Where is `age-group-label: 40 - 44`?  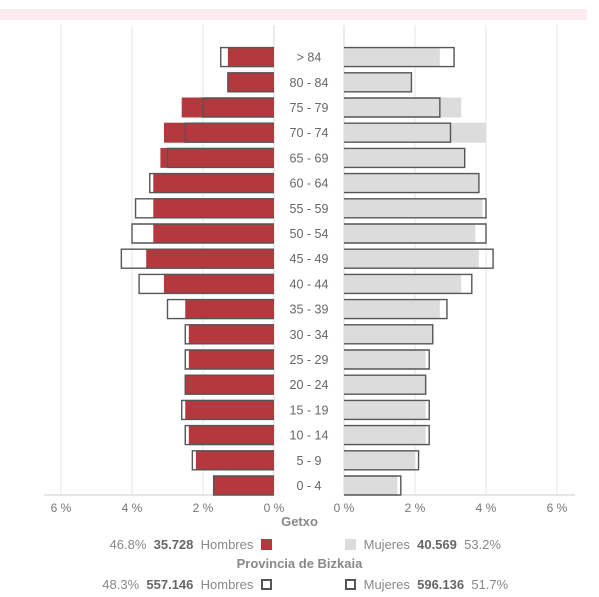
age-group-label: 40 - 44 is located at coordinates (309, 284).